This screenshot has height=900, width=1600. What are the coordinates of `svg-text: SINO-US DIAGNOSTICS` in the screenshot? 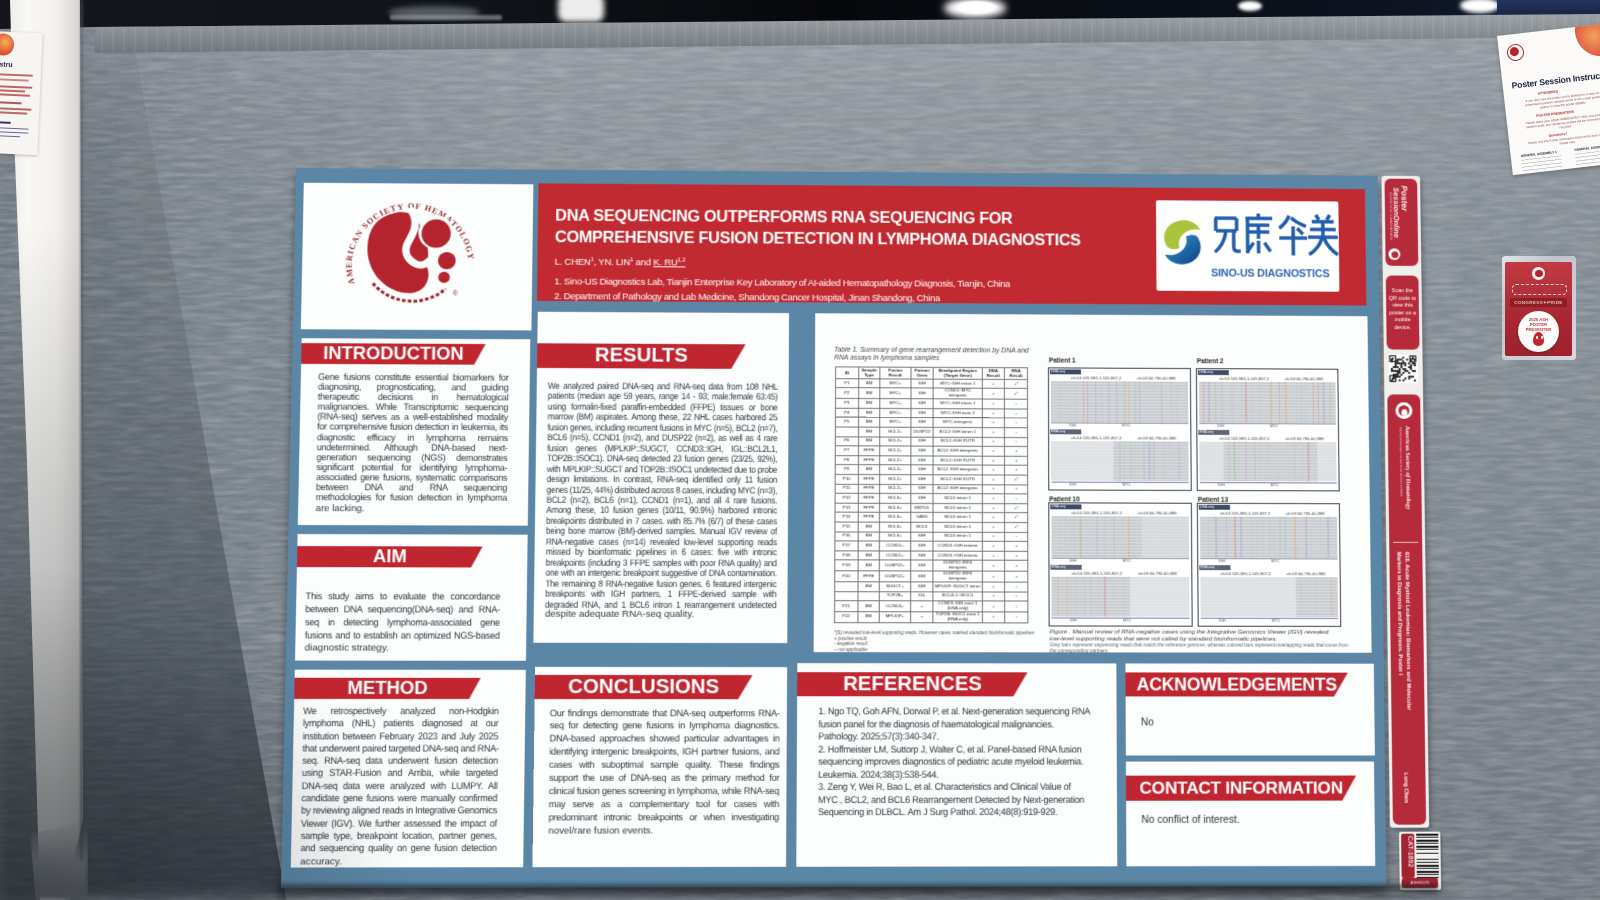 It's located at (1270, 274).